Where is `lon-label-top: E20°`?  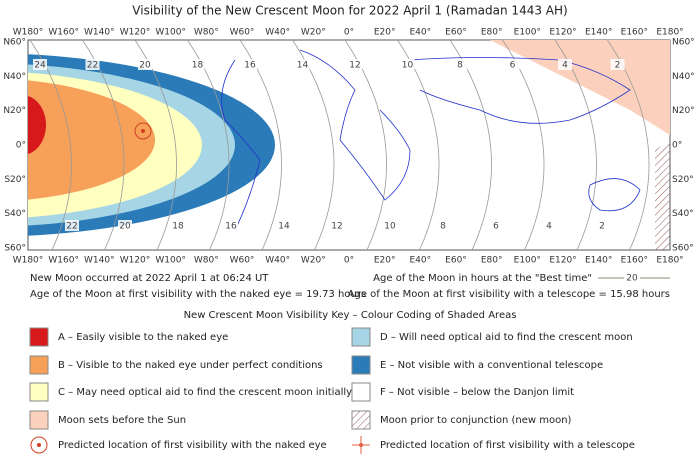
lon-label-top: E20° is located at coordinates (385, 33).